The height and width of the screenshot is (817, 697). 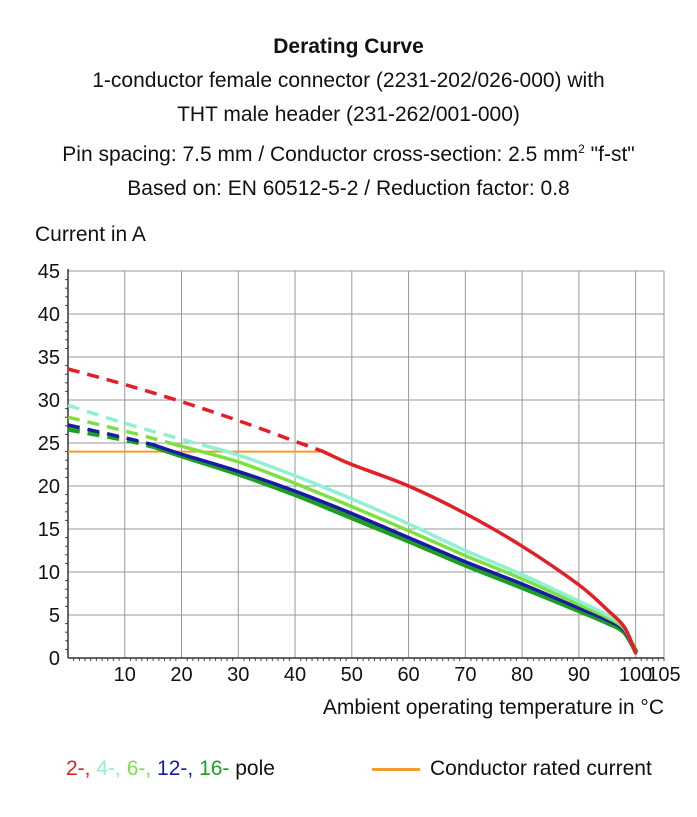 I want to click on series-6-pole-dashed, so click(x=122, y=431).